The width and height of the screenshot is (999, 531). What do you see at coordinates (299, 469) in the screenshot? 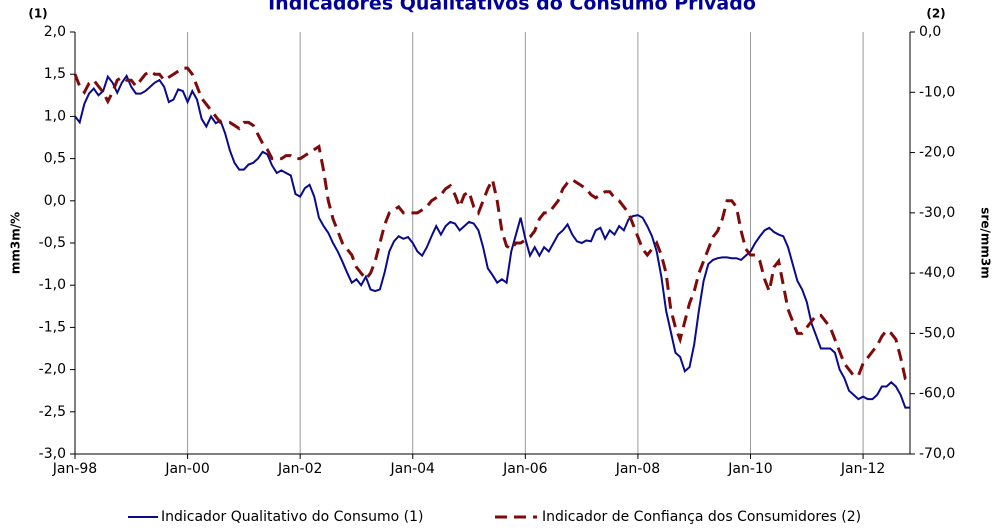
I see `x-tick-label: Jan-02` at bounding box center [299, 469].